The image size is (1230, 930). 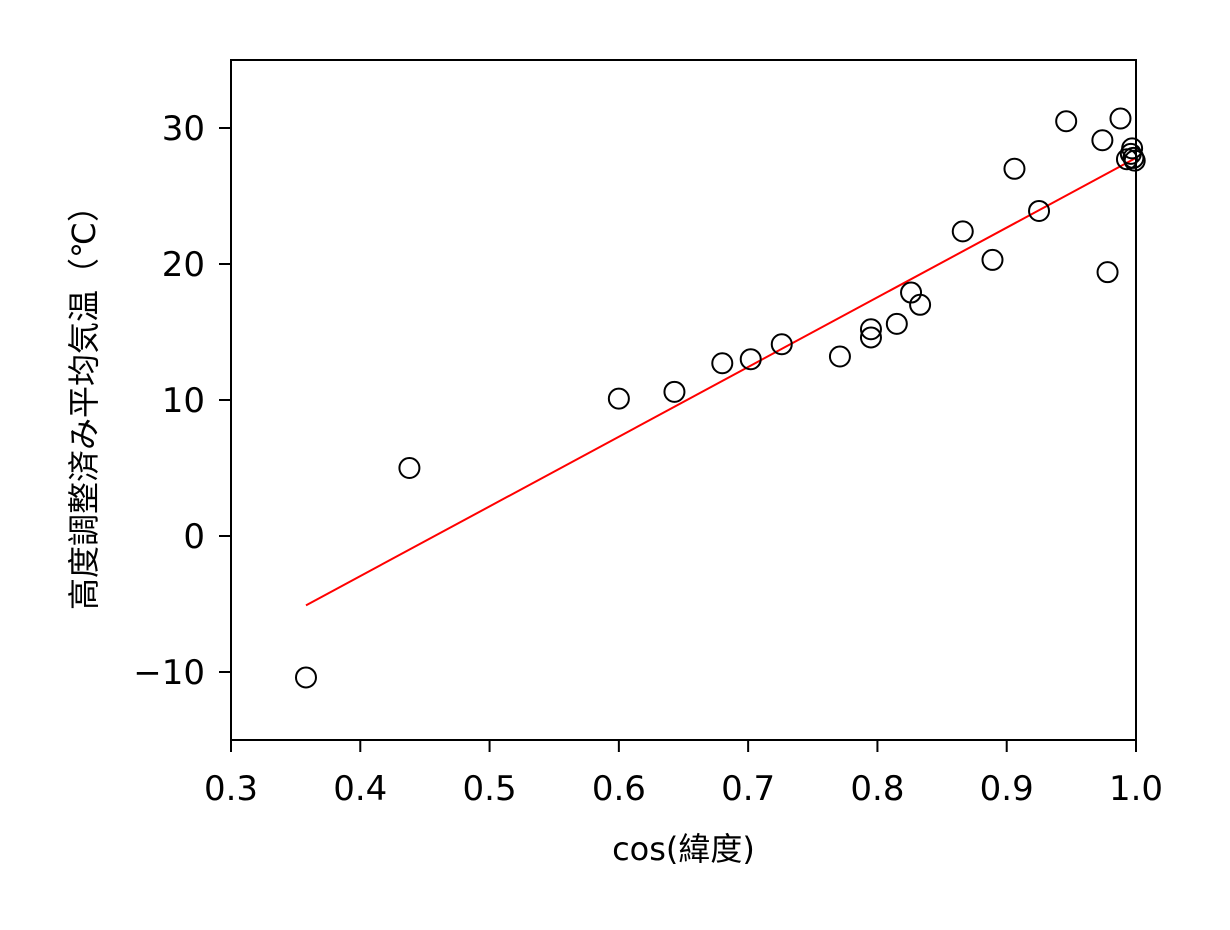 What do you see at coordinates (619, 789) in the screenshot?
I see `x-tick-label-3: 0.6` at bounding box center [619, 789].